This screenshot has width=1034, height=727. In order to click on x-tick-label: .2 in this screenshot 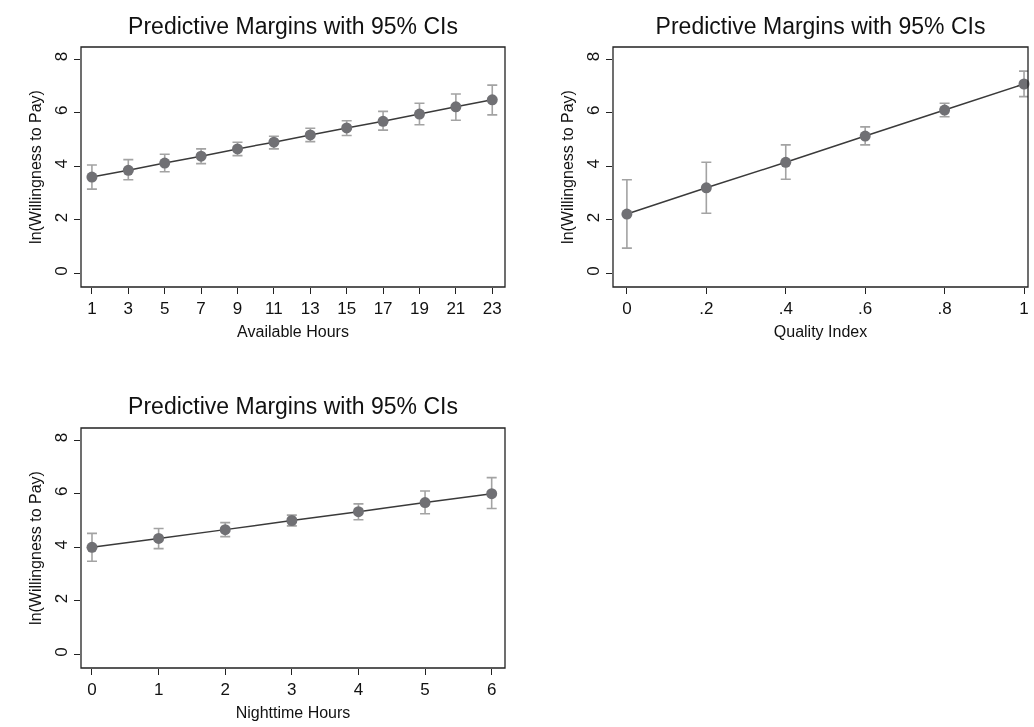, I will do `click(706, 309)`.